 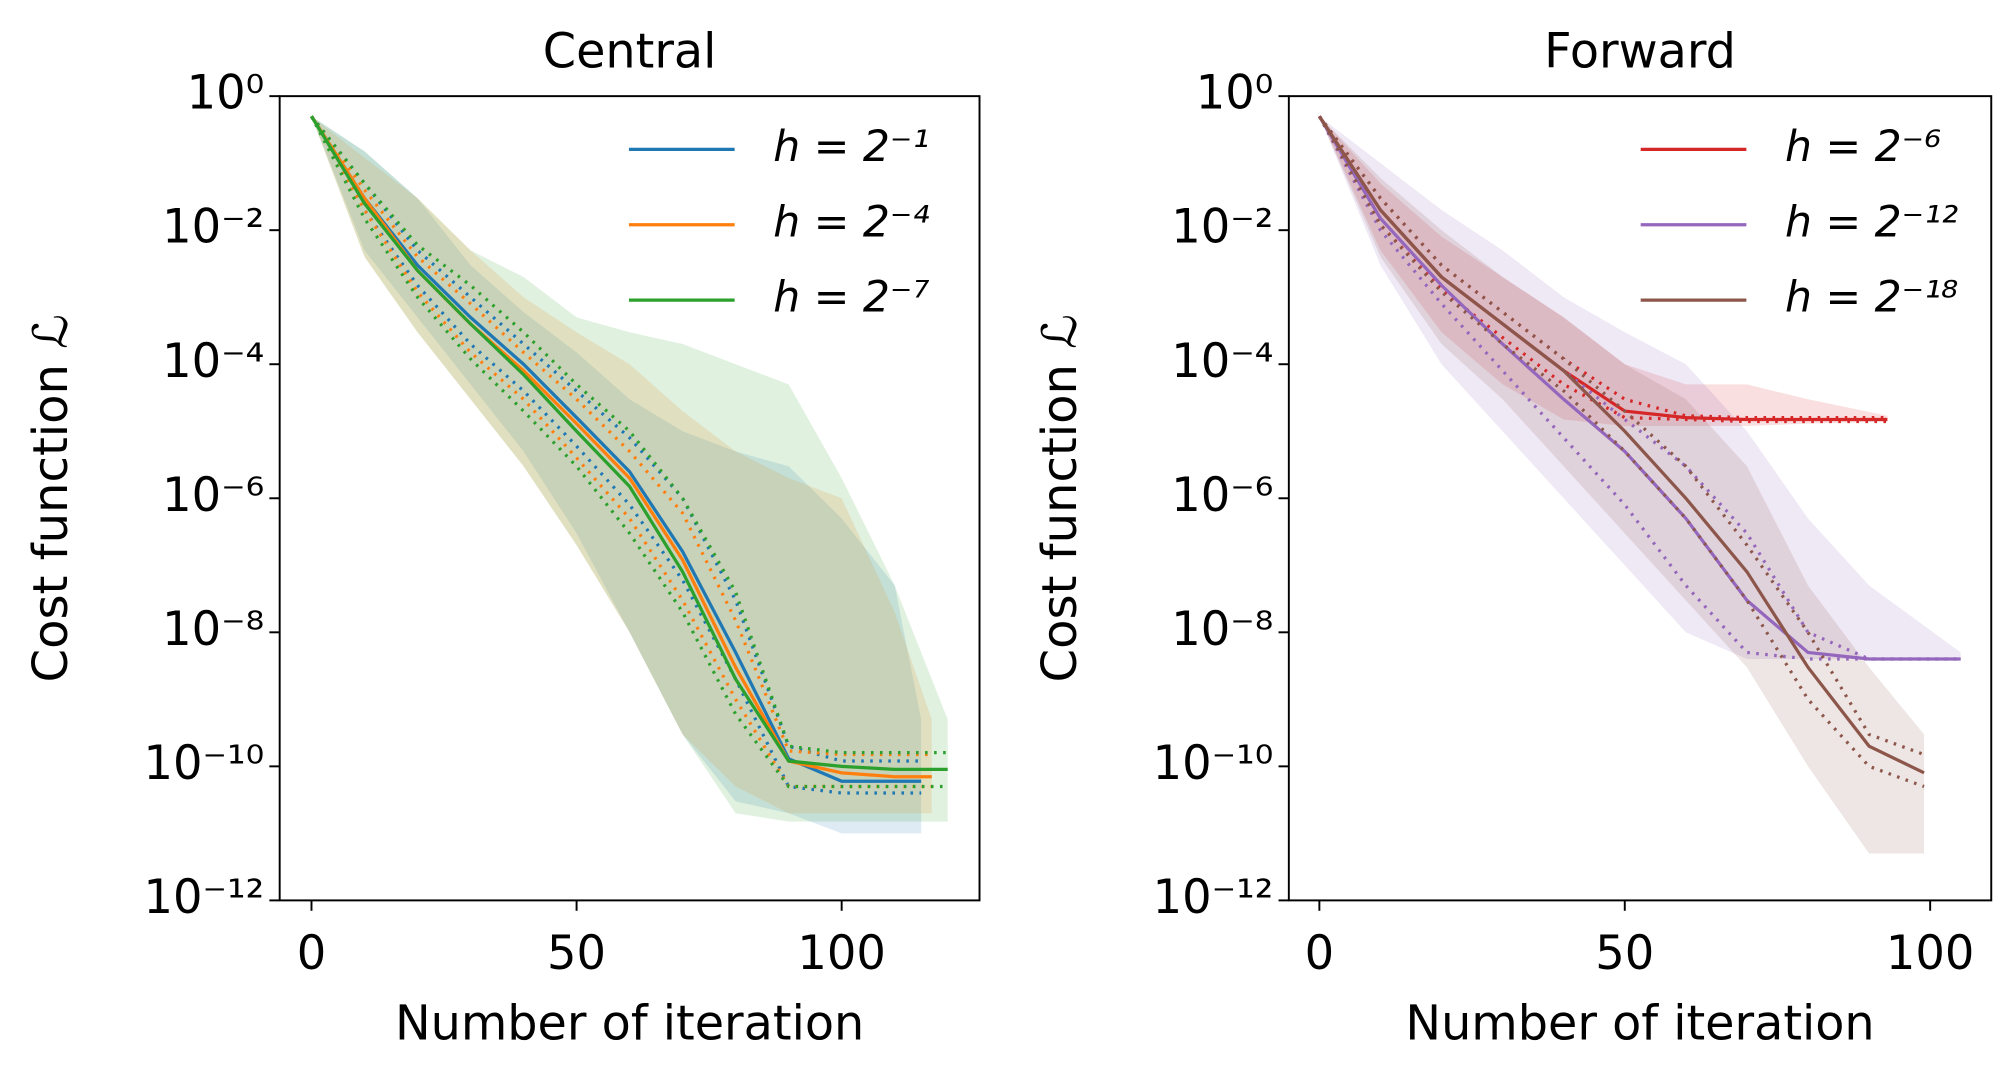 What do you see at coordinates (1640, 51) in the screenshot?
I see `chart-title: Forward` at bounding box center [1640, 51].